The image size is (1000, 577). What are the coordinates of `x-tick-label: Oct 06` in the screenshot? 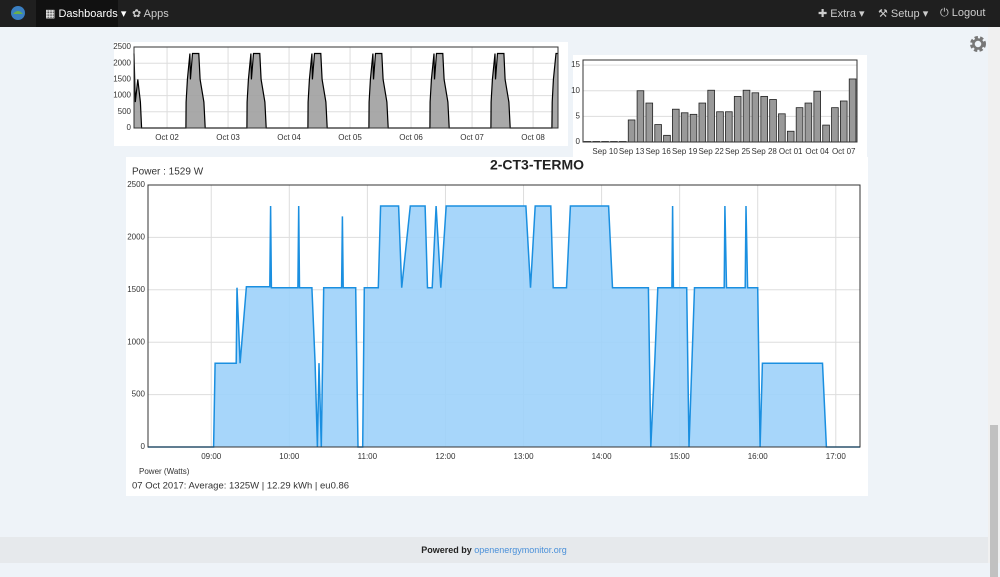 It's located at (411, 137).